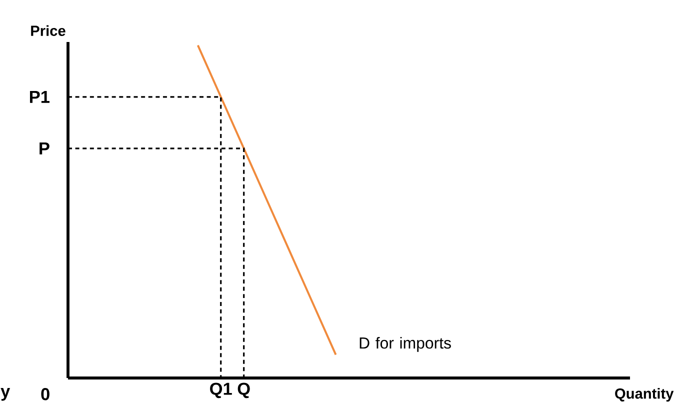 The height and width of the screenshot is (415, 675). Describe the element at coordinates (405, 344) in the screenshot. I see `text: D for imports` at that location.